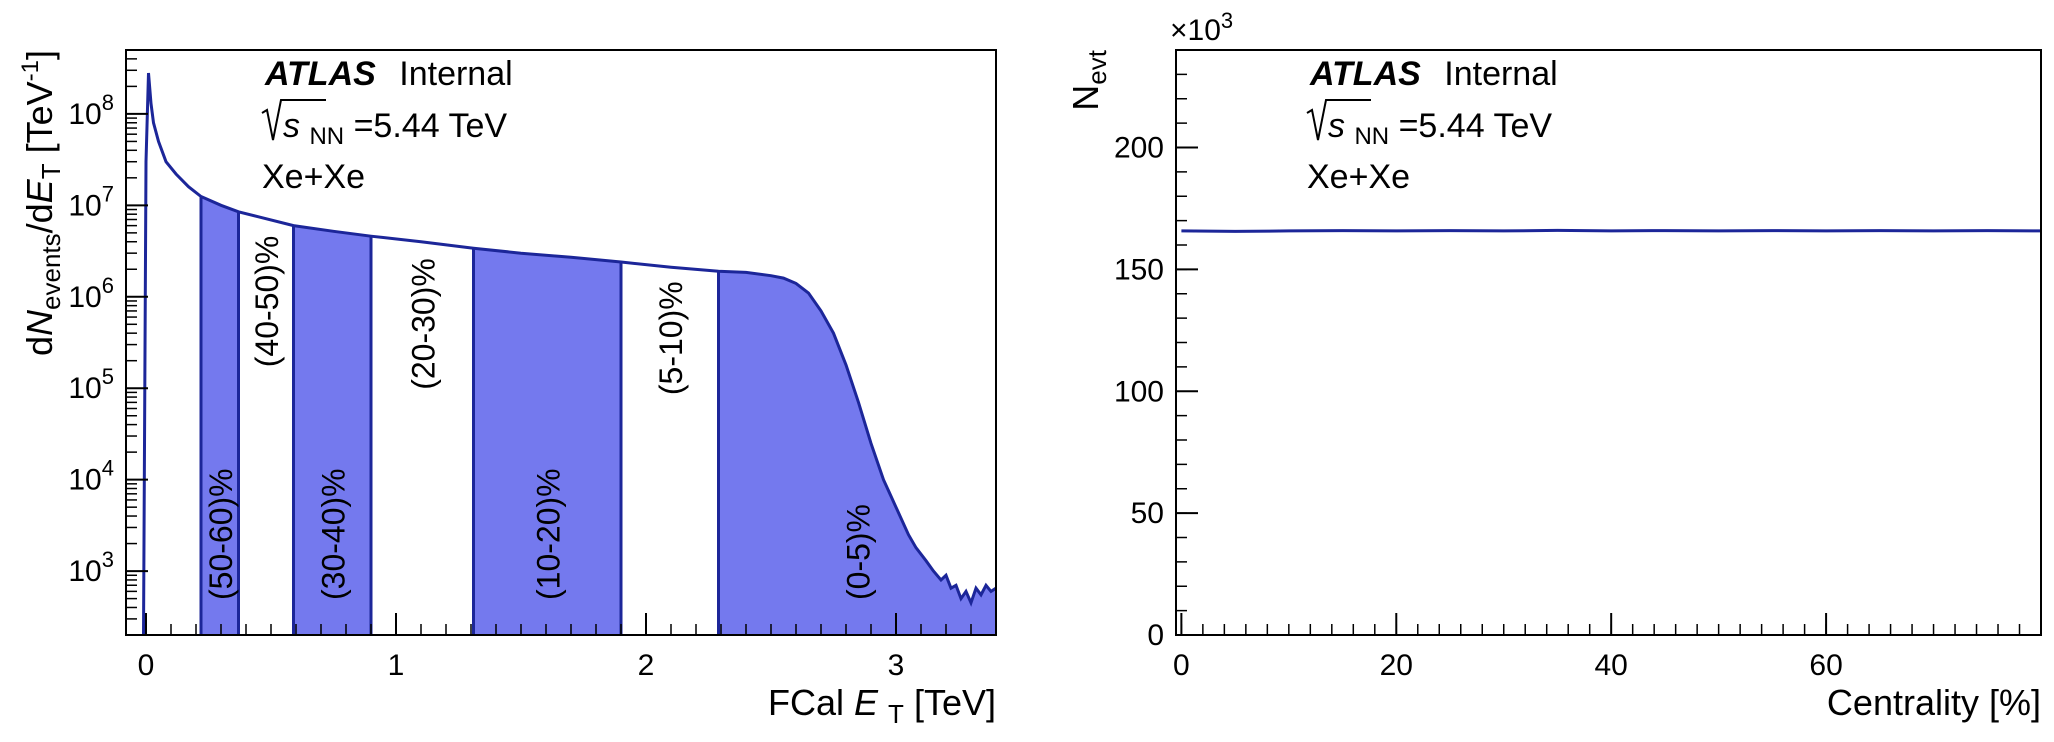  I want to click on left-y-label-events: events, so click(51, 271).